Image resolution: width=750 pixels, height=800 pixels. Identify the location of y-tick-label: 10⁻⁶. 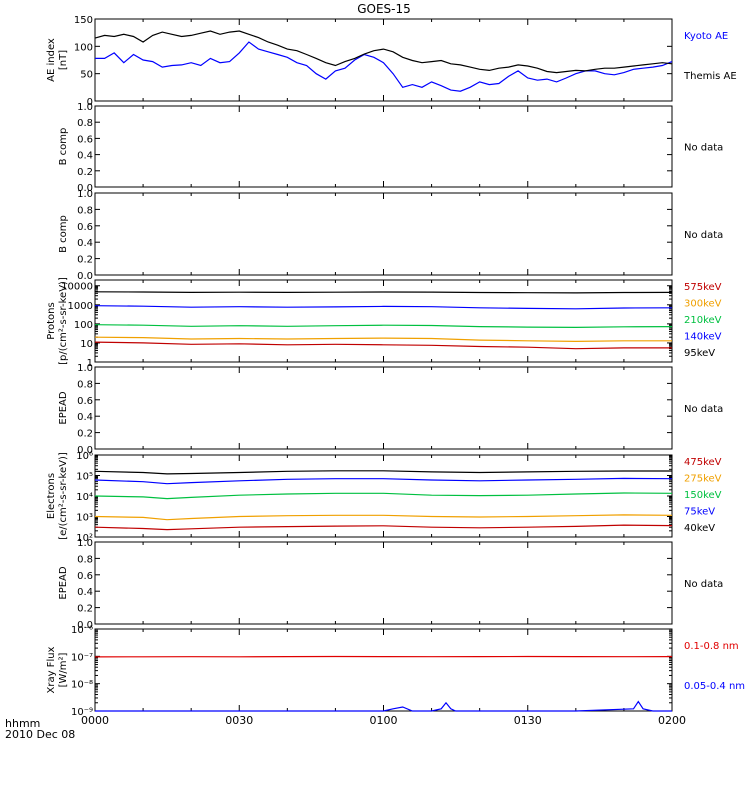
(82, 630).